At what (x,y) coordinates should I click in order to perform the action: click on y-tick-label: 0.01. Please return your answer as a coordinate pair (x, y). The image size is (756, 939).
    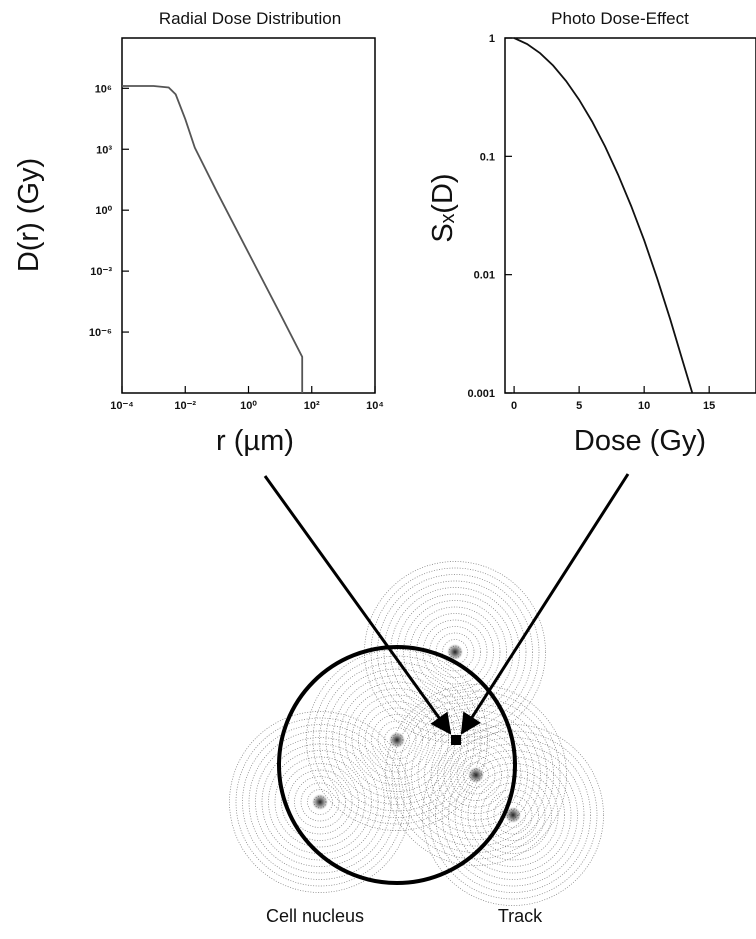
    Looking at the image, I should click on (484, 276).